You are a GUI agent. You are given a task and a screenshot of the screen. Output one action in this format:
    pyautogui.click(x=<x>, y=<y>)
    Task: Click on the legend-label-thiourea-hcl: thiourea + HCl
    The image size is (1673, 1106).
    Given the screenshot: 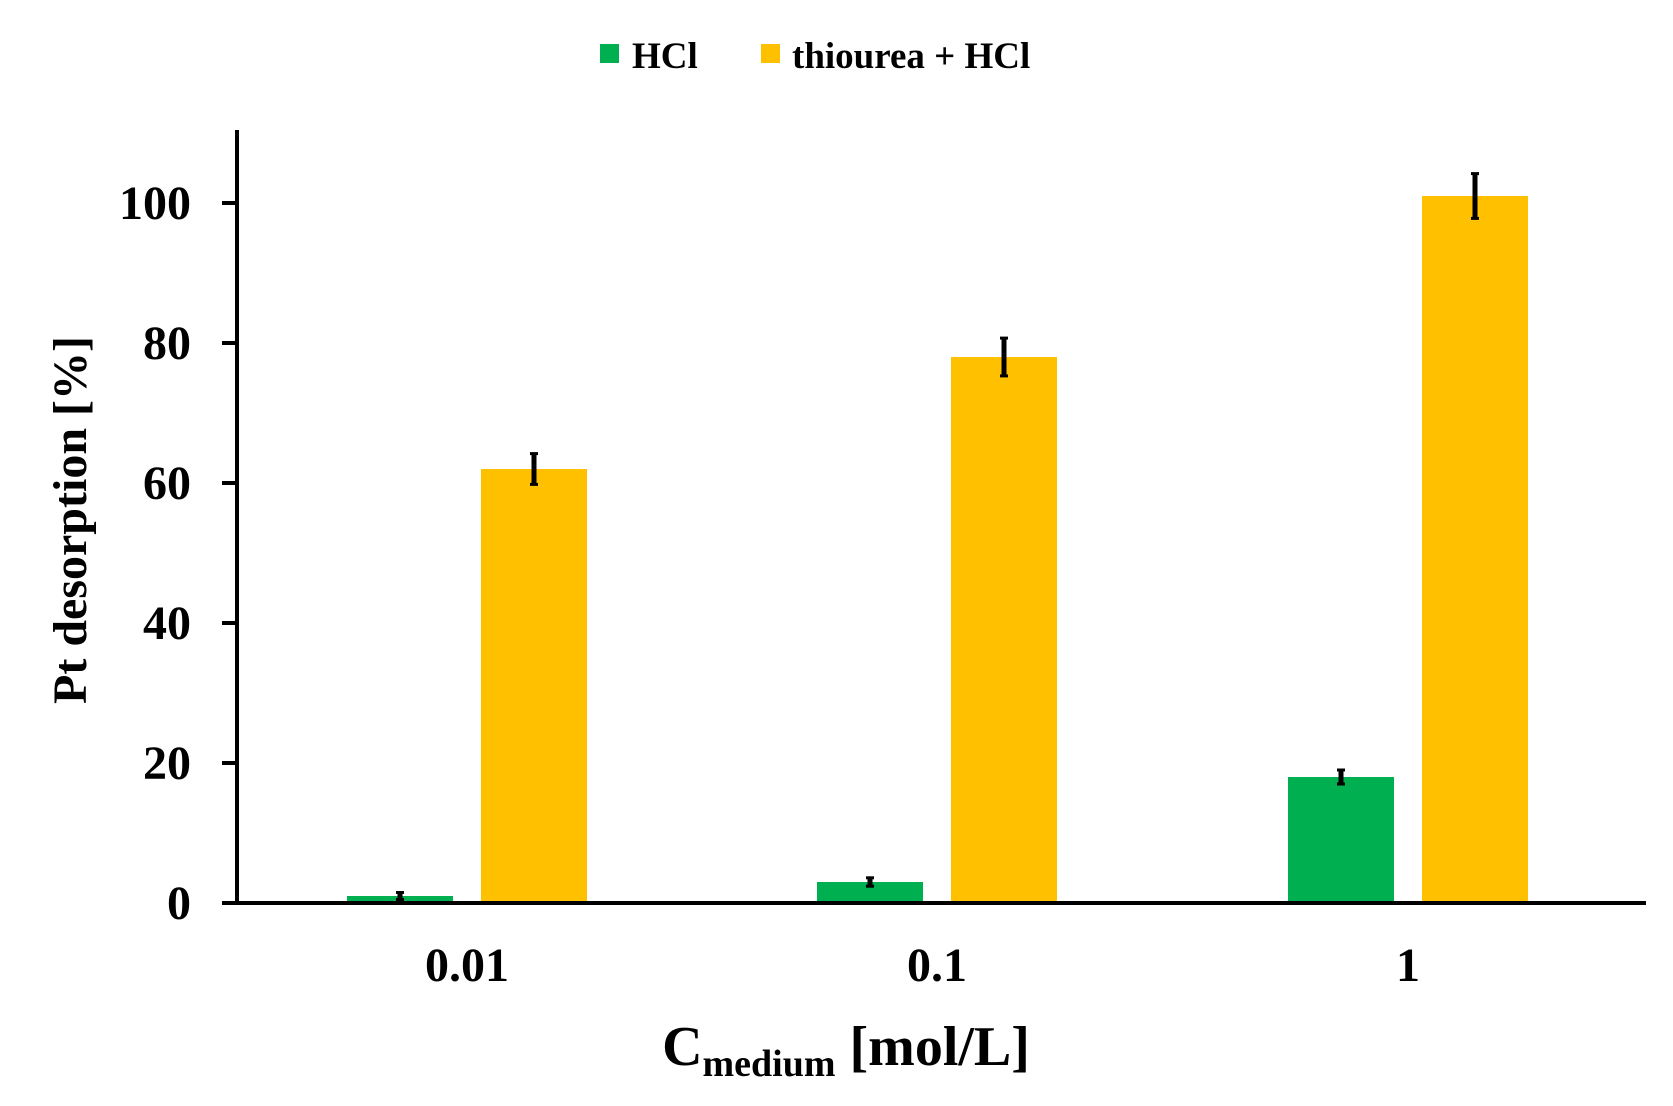 What is the action you would take?
    pyautogui.click(x=911, y=56)
    